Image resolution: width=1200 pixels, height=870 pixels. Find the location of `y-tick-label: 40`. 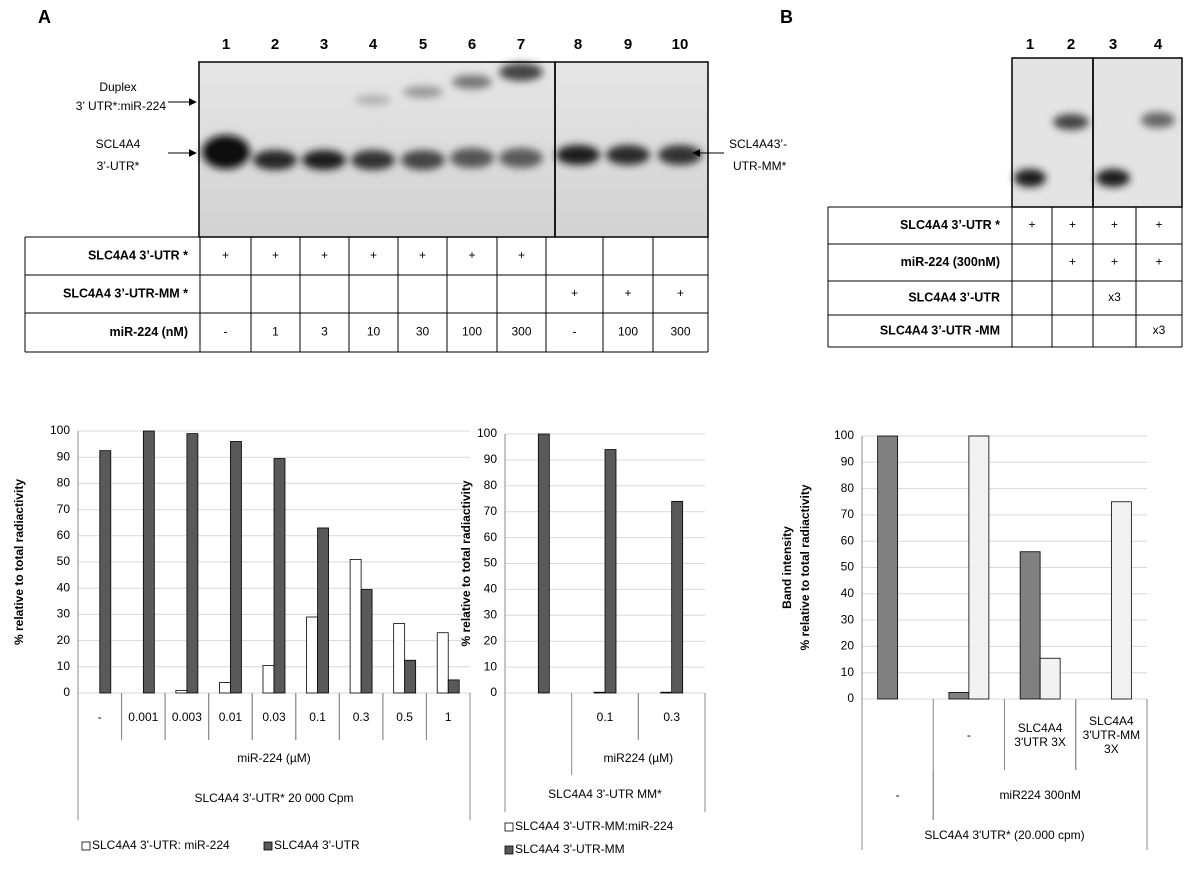

y-tick-label: 40 is located at coordinates (491, 589).